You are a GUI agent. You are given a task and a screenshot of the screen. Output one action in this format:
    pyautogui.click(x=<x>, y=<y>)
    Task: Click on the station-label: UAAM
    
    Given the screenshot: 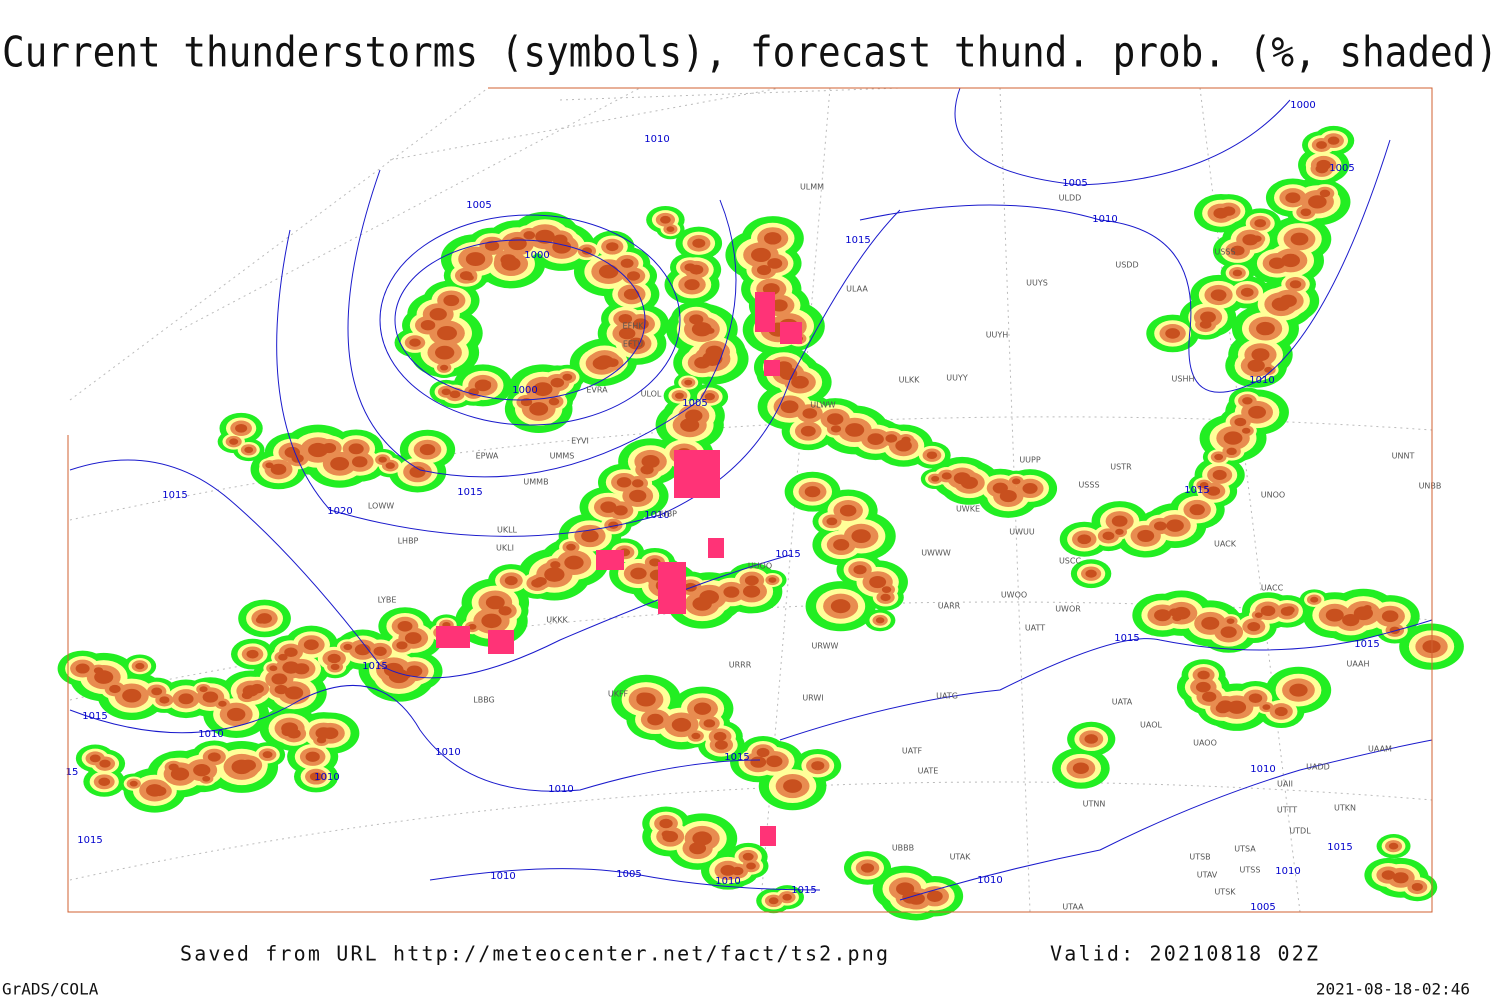 What is the action you would take?
    pyautogui.click(x=1380, y=749)
    